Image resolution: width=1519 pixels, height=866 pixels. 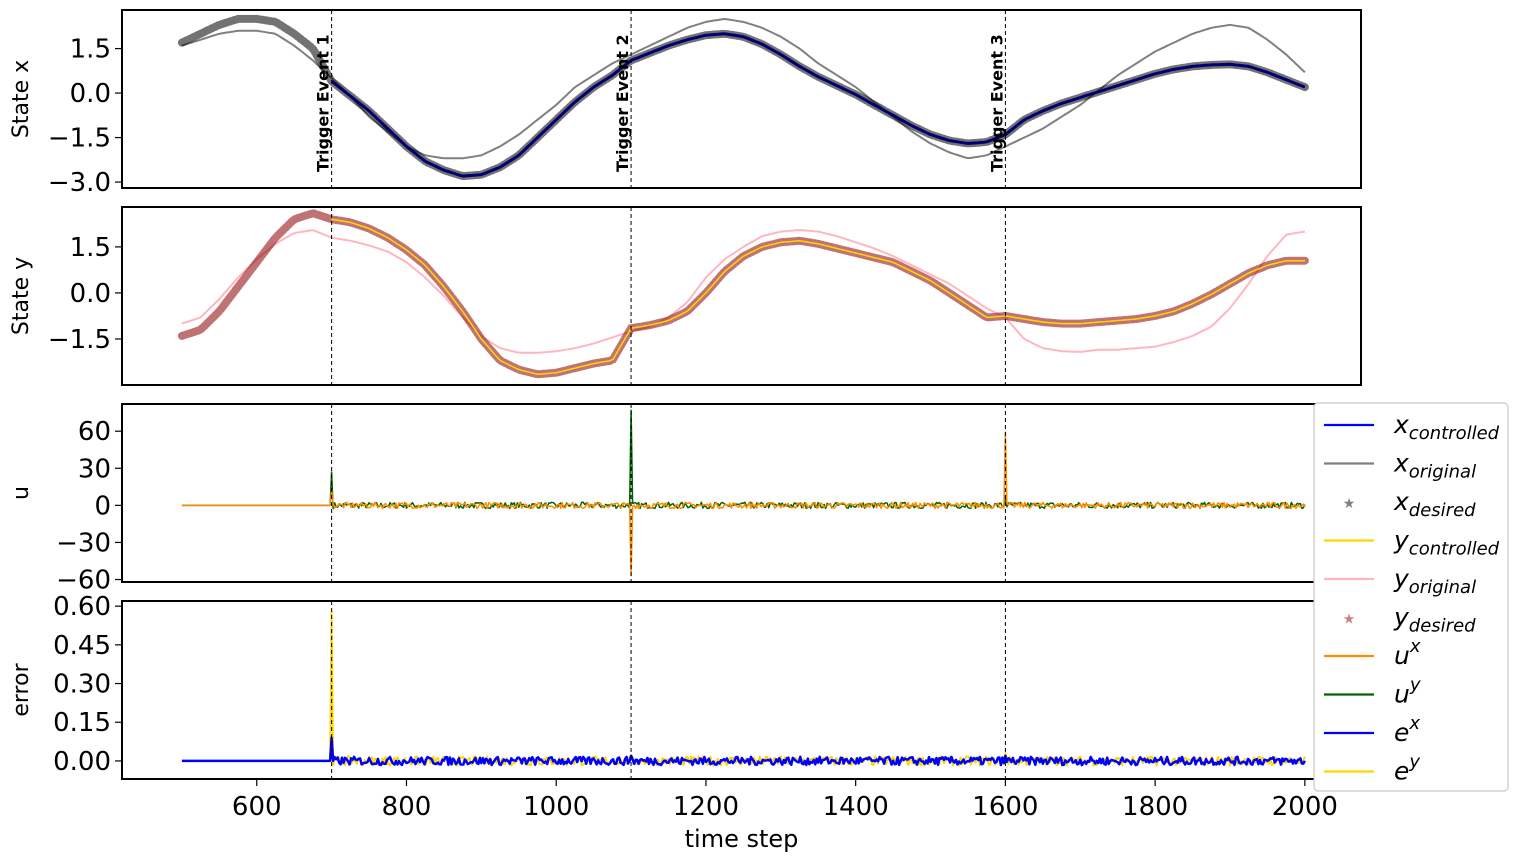 What do you see at coordinates (21, 493) in the screenshot?
I see `y-axis-label: u` at bounding box center [21, 493].